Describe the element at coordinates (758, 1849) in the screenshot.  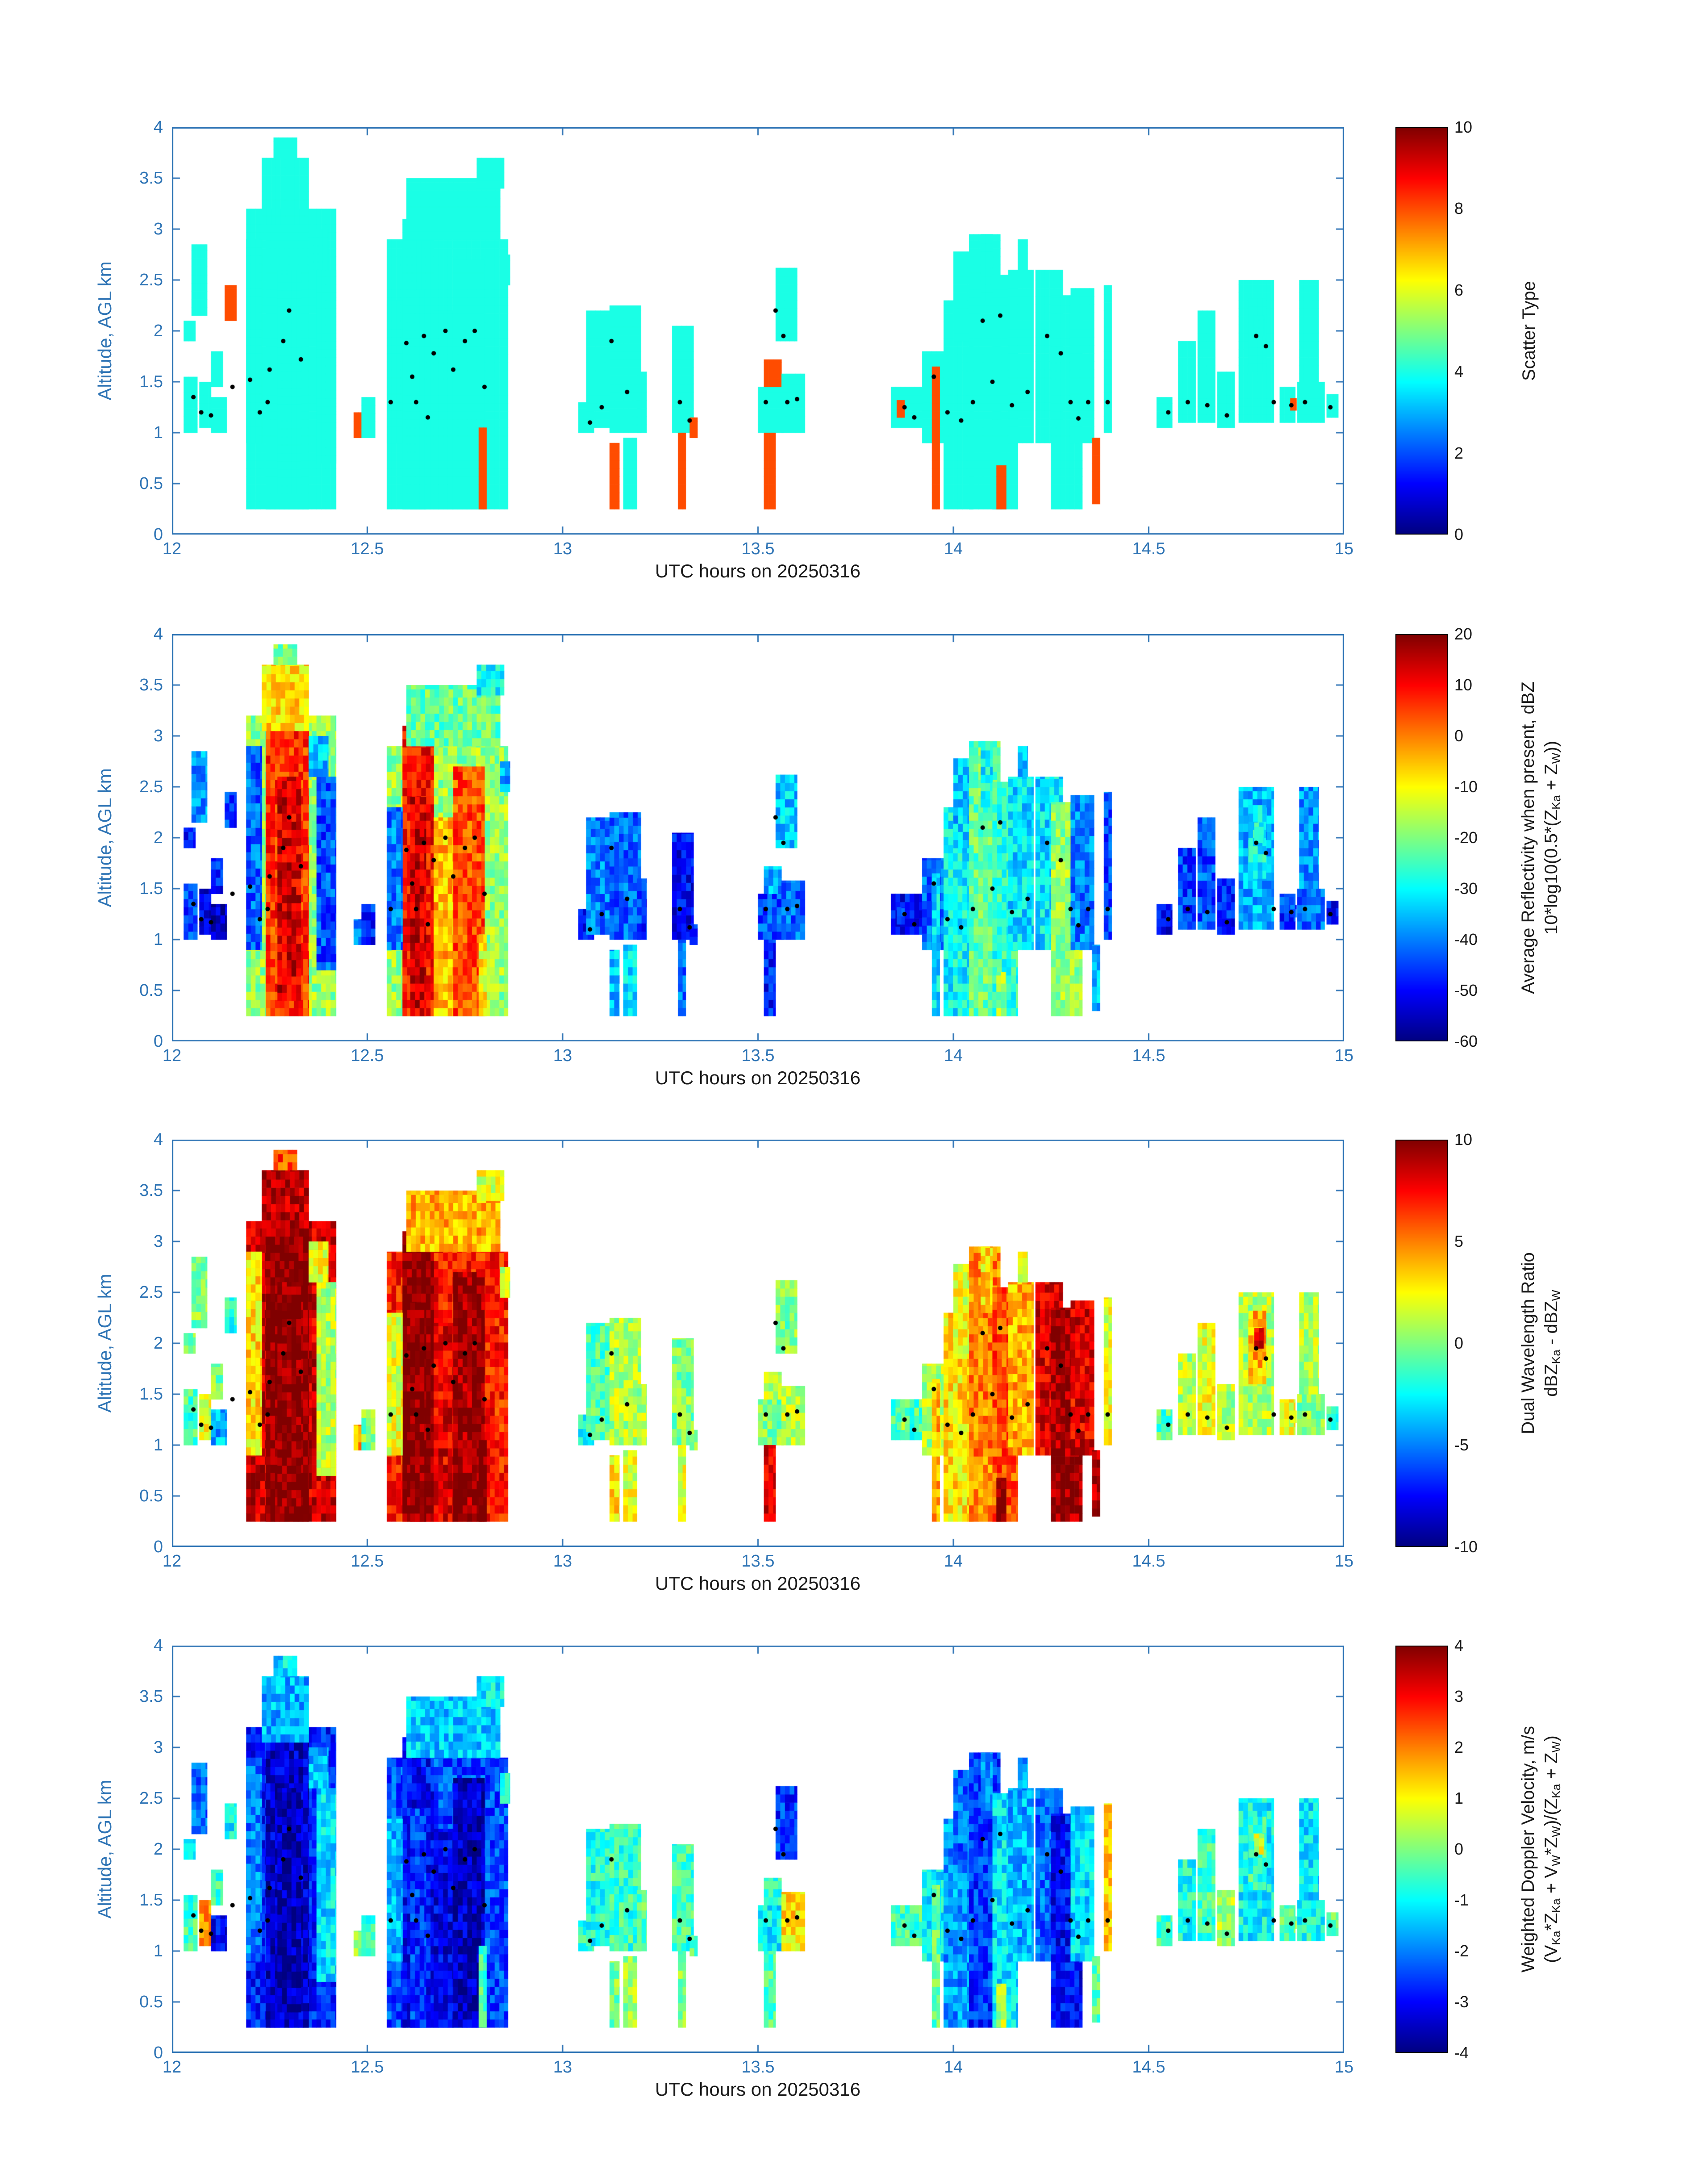
I see `weighted-doppler-velocity-plot-canvas` at that location.